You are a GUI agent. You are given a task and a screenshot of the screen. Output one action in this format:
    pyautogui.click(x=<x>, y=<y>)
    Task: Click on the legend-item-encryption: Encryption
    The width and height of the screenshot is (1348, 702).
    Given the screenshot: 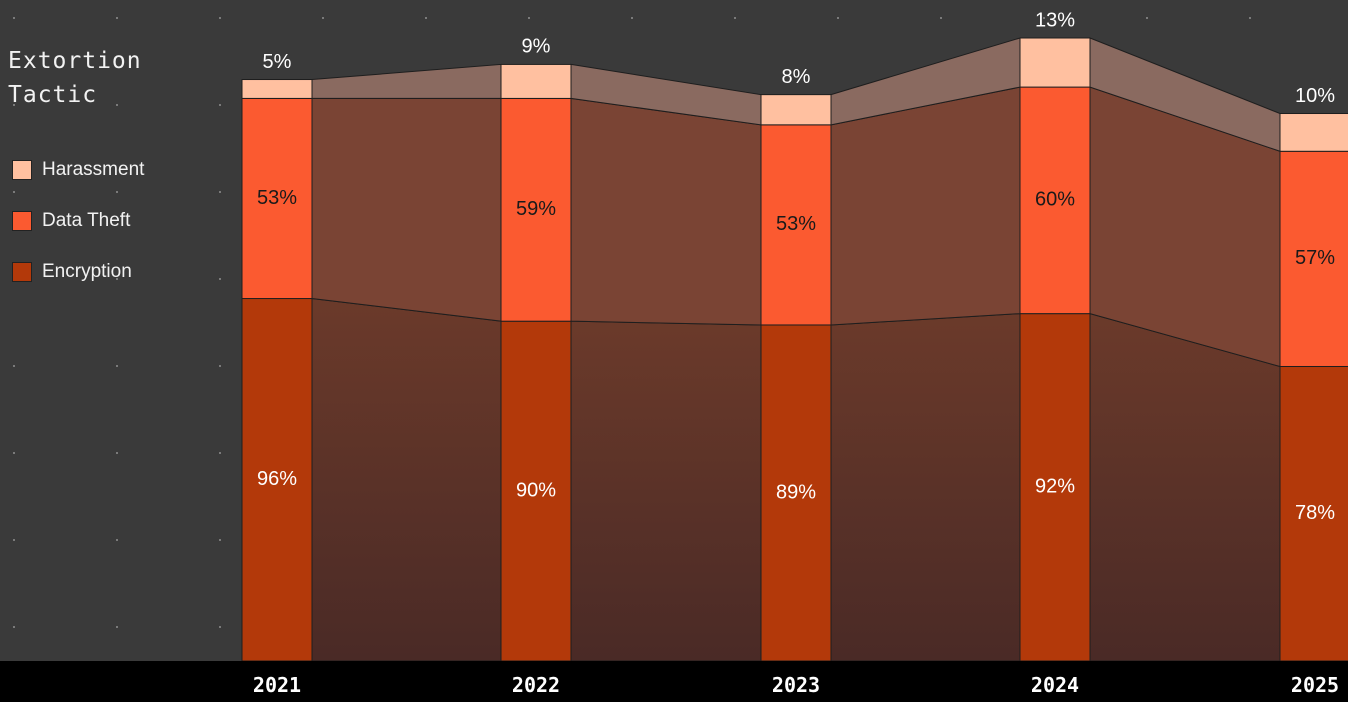 What is the action you would take?
    pyautogui.click(x=78, y=271)
    